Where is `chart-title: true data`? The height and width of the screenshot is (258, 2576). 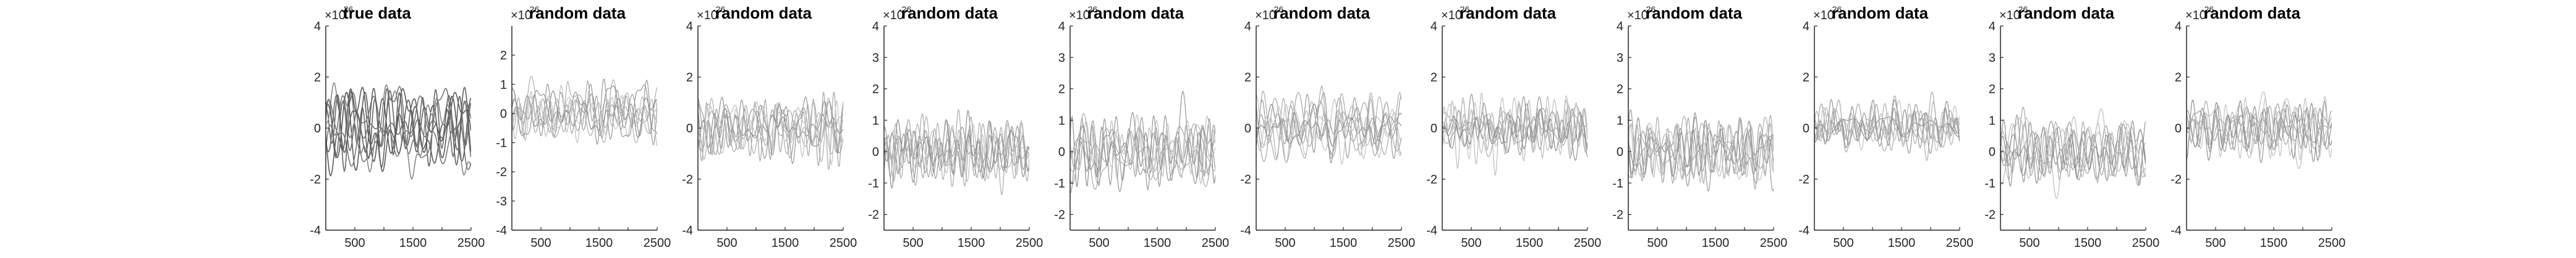 chart-title: true data is located at coordinates (377, 13).